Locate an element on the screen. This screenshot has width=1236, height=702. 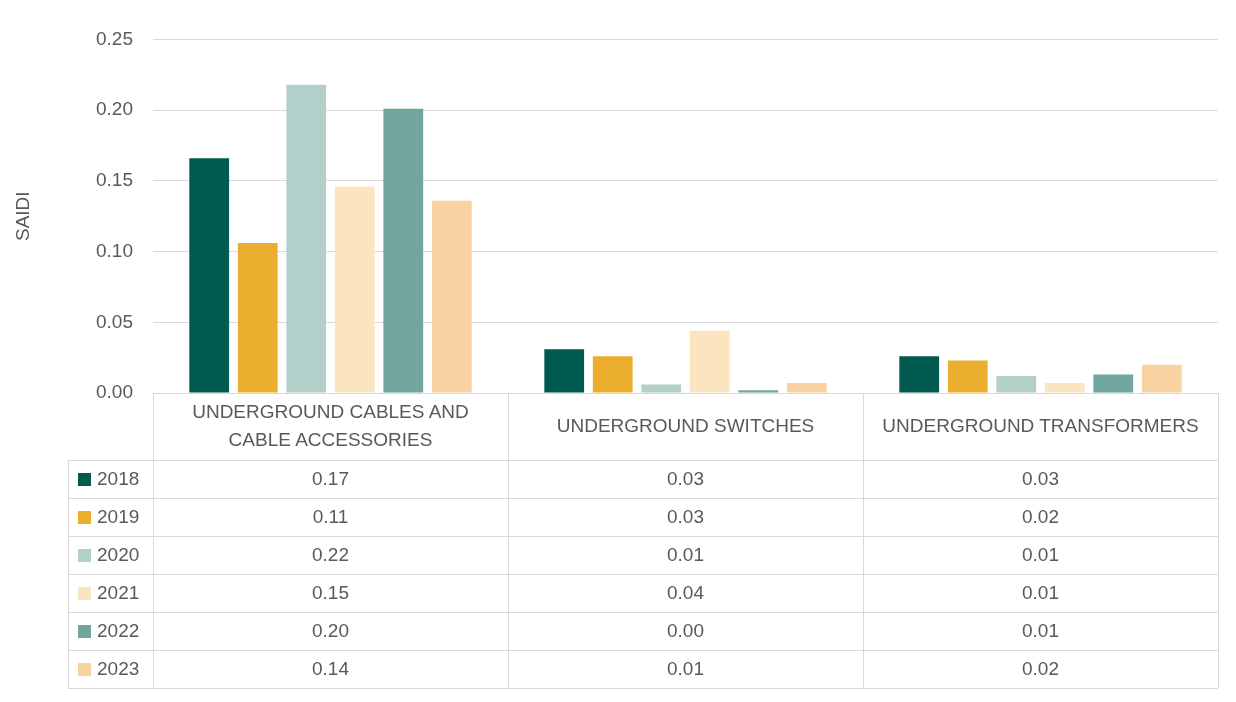
y-tick-label: 0.15 is located at coordinates (114, 180).